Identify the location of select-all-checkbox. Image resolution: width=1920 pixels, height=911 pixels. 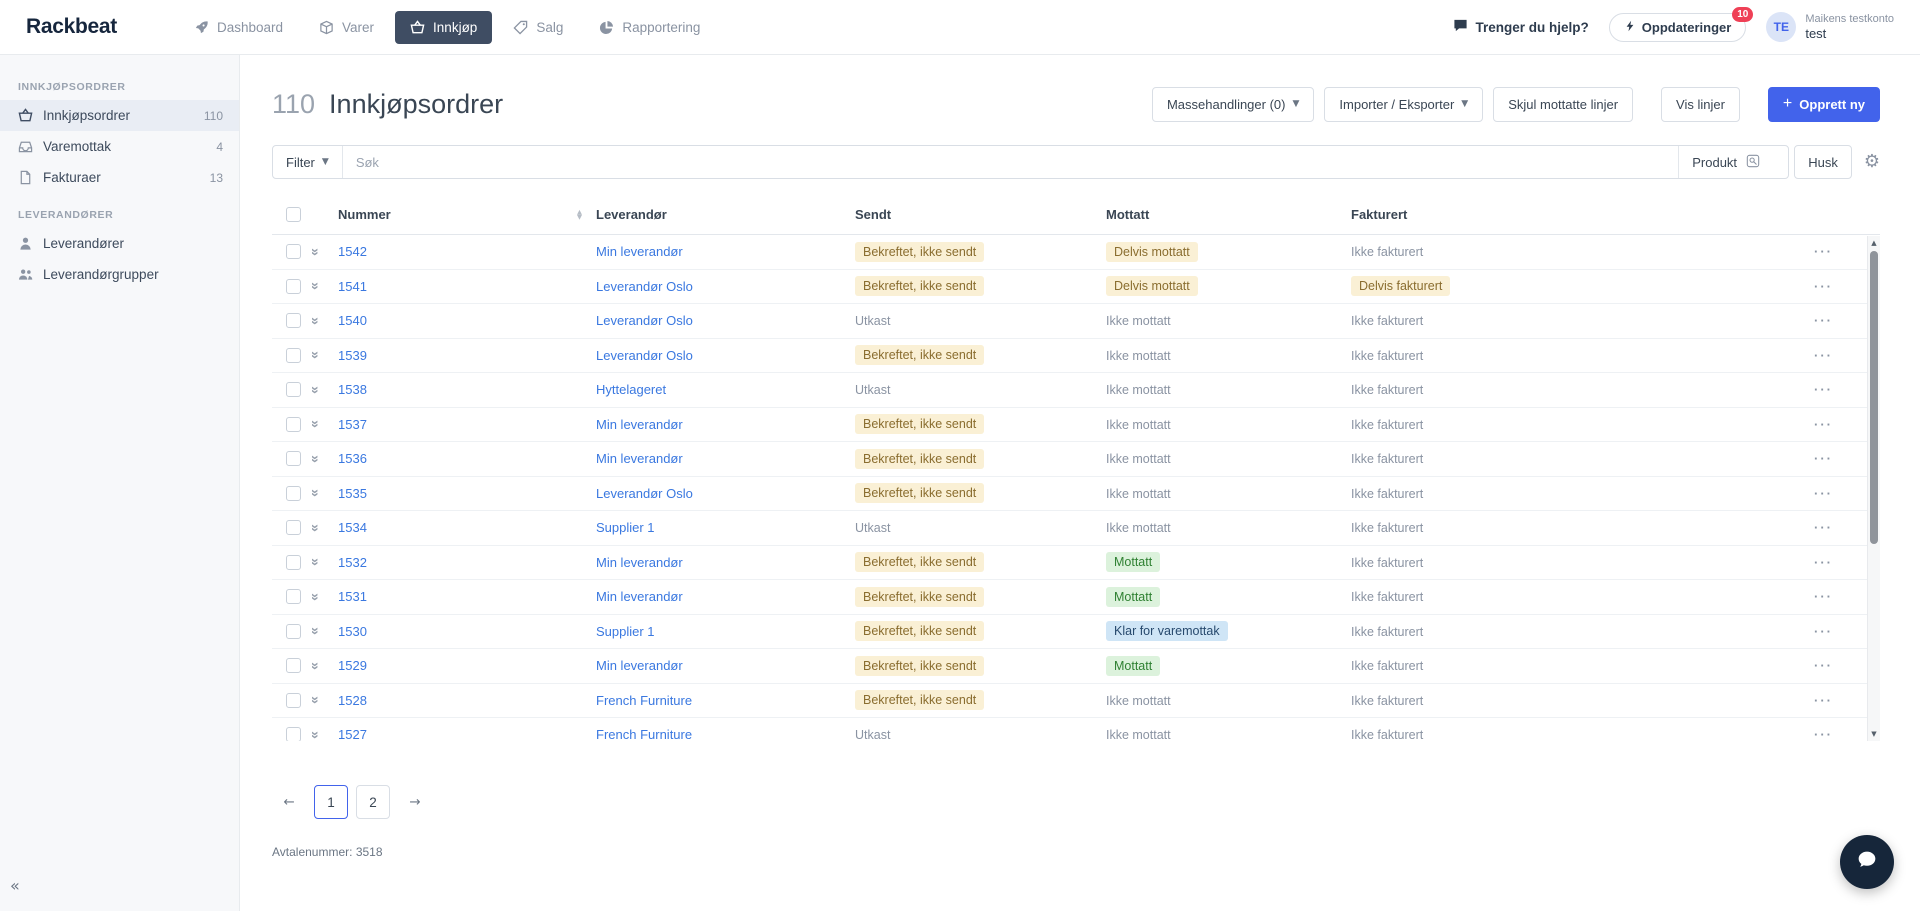
(293, 214).